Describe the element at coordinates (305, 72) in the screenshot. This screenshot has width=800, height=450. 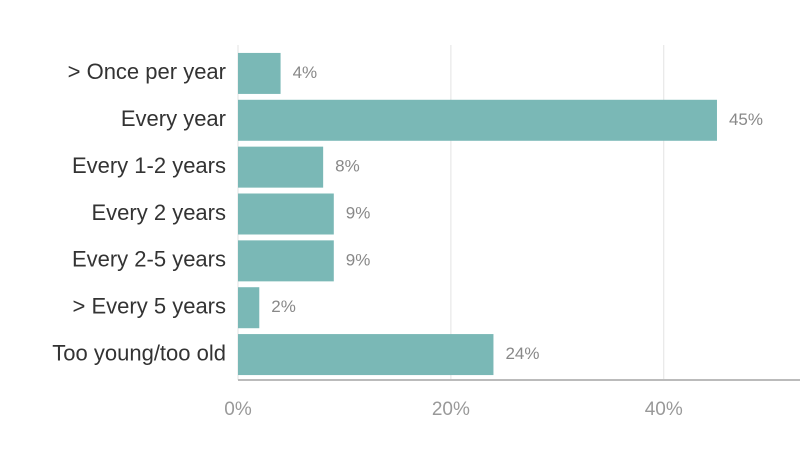
I see `value-label: 4%` at that location.